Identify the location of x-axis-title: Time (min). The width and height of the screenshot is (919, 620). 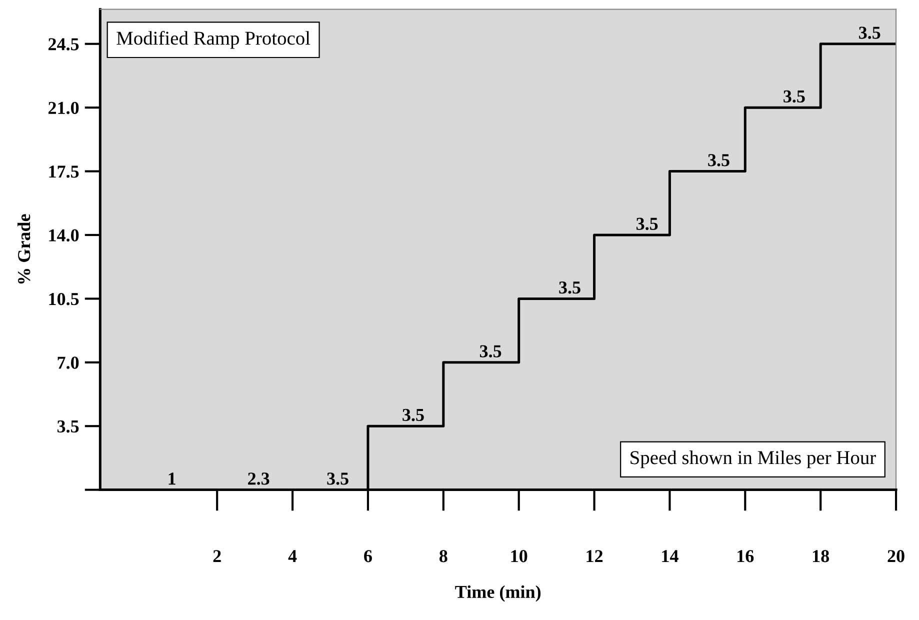
(498, 593).